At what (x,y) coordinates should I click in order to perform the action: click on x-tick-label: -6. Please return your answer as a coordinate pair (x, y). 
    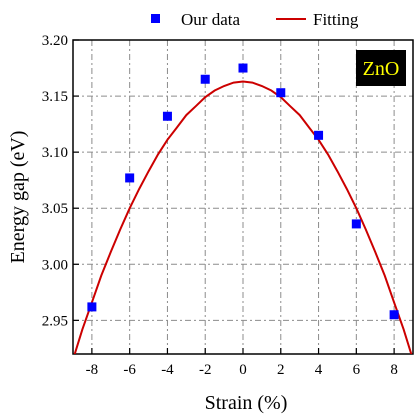
    Looking at the image, I should click on (129, 370).